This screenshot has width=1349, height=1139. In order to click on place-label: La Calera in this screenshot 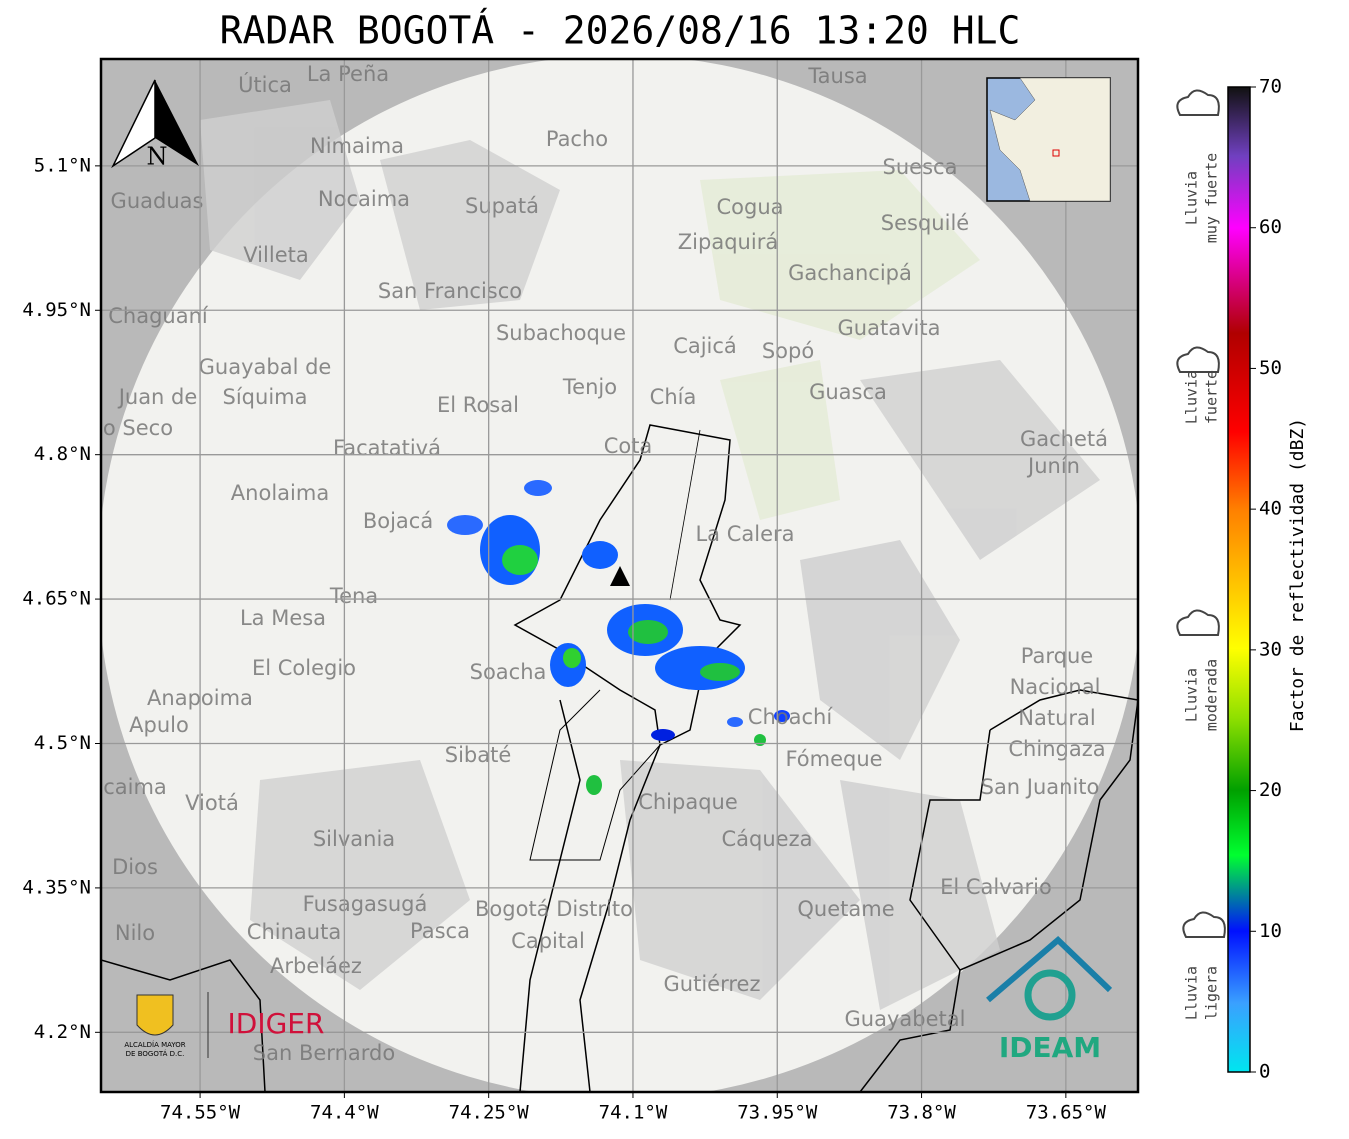, I will do `click(744, 534)`.